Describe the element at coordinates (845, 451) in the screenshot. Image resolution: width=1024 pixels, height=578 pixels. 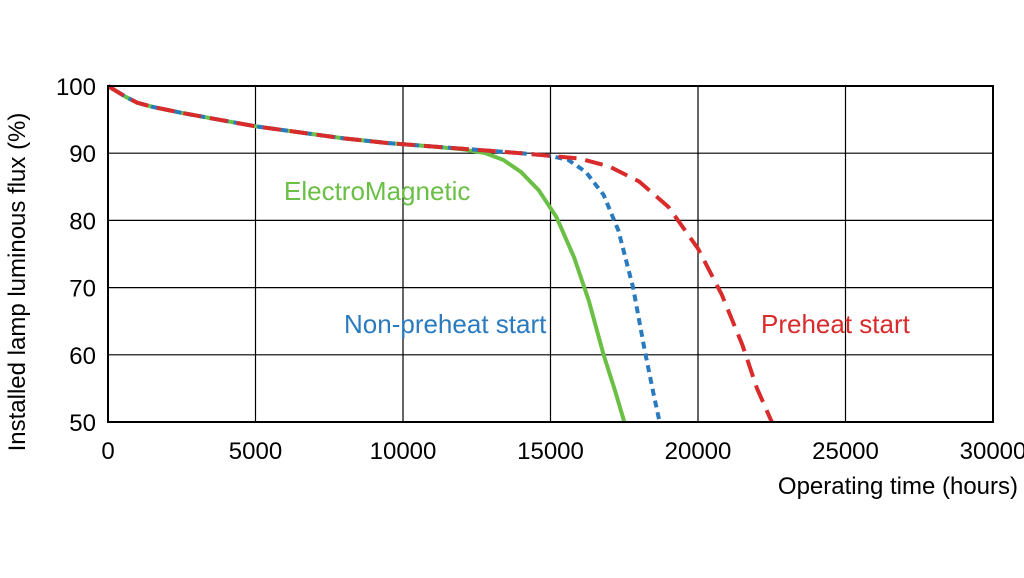
I see `x-tick-label: 25000` at that location.